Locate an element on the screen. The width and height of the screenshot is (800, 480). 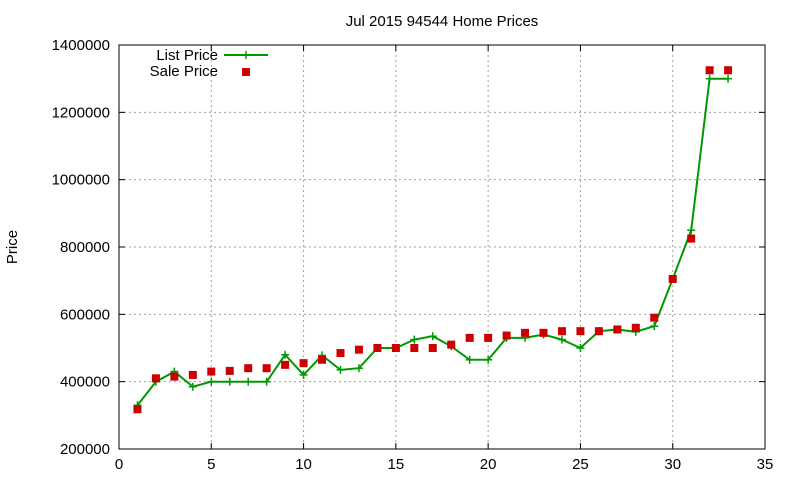
legend-sample-sale-price is located at coordinates (246, 72).